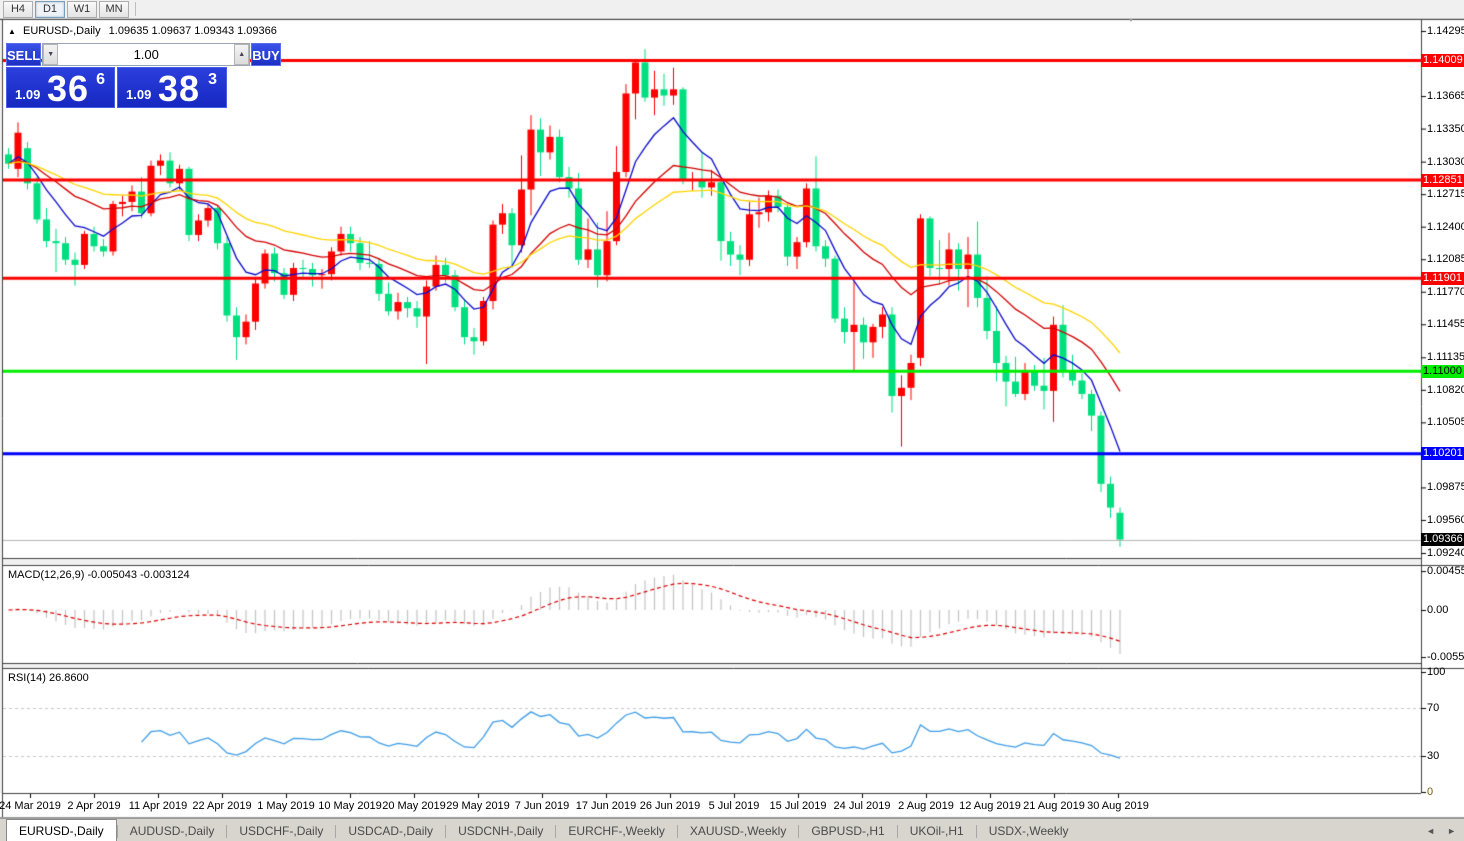  What do you see at coordinates (100, 79) in the screenshot?
I see `sell-price-pipette: 6` at bounding box center [100, 79].